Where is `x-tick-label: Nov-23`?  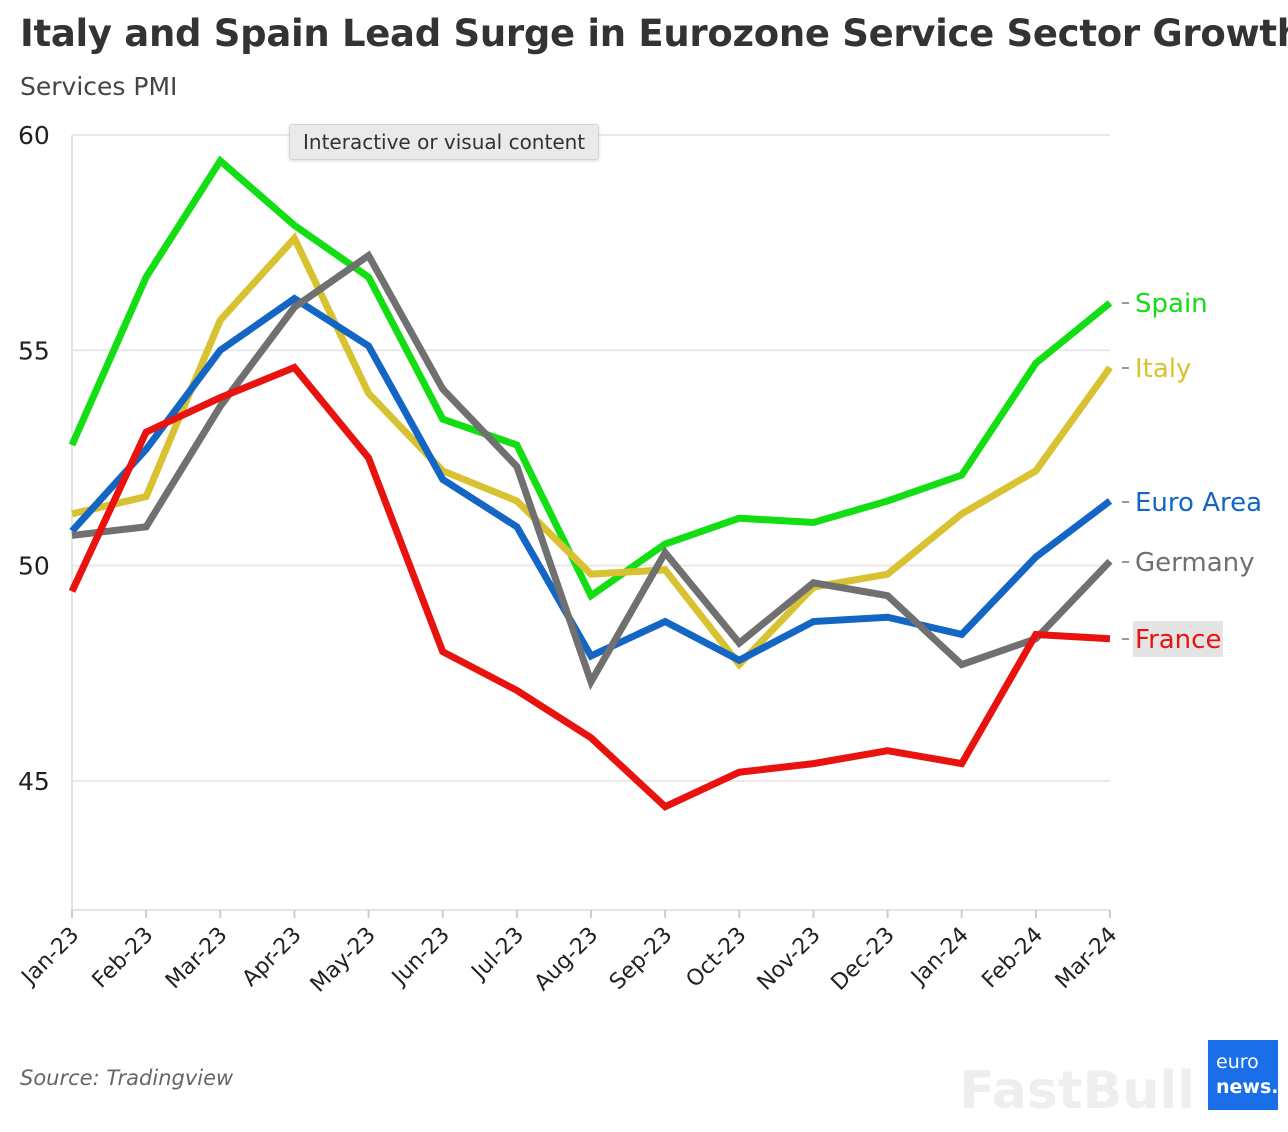
x-tick-label: Nov-23 is located at coordinates (789, 959).